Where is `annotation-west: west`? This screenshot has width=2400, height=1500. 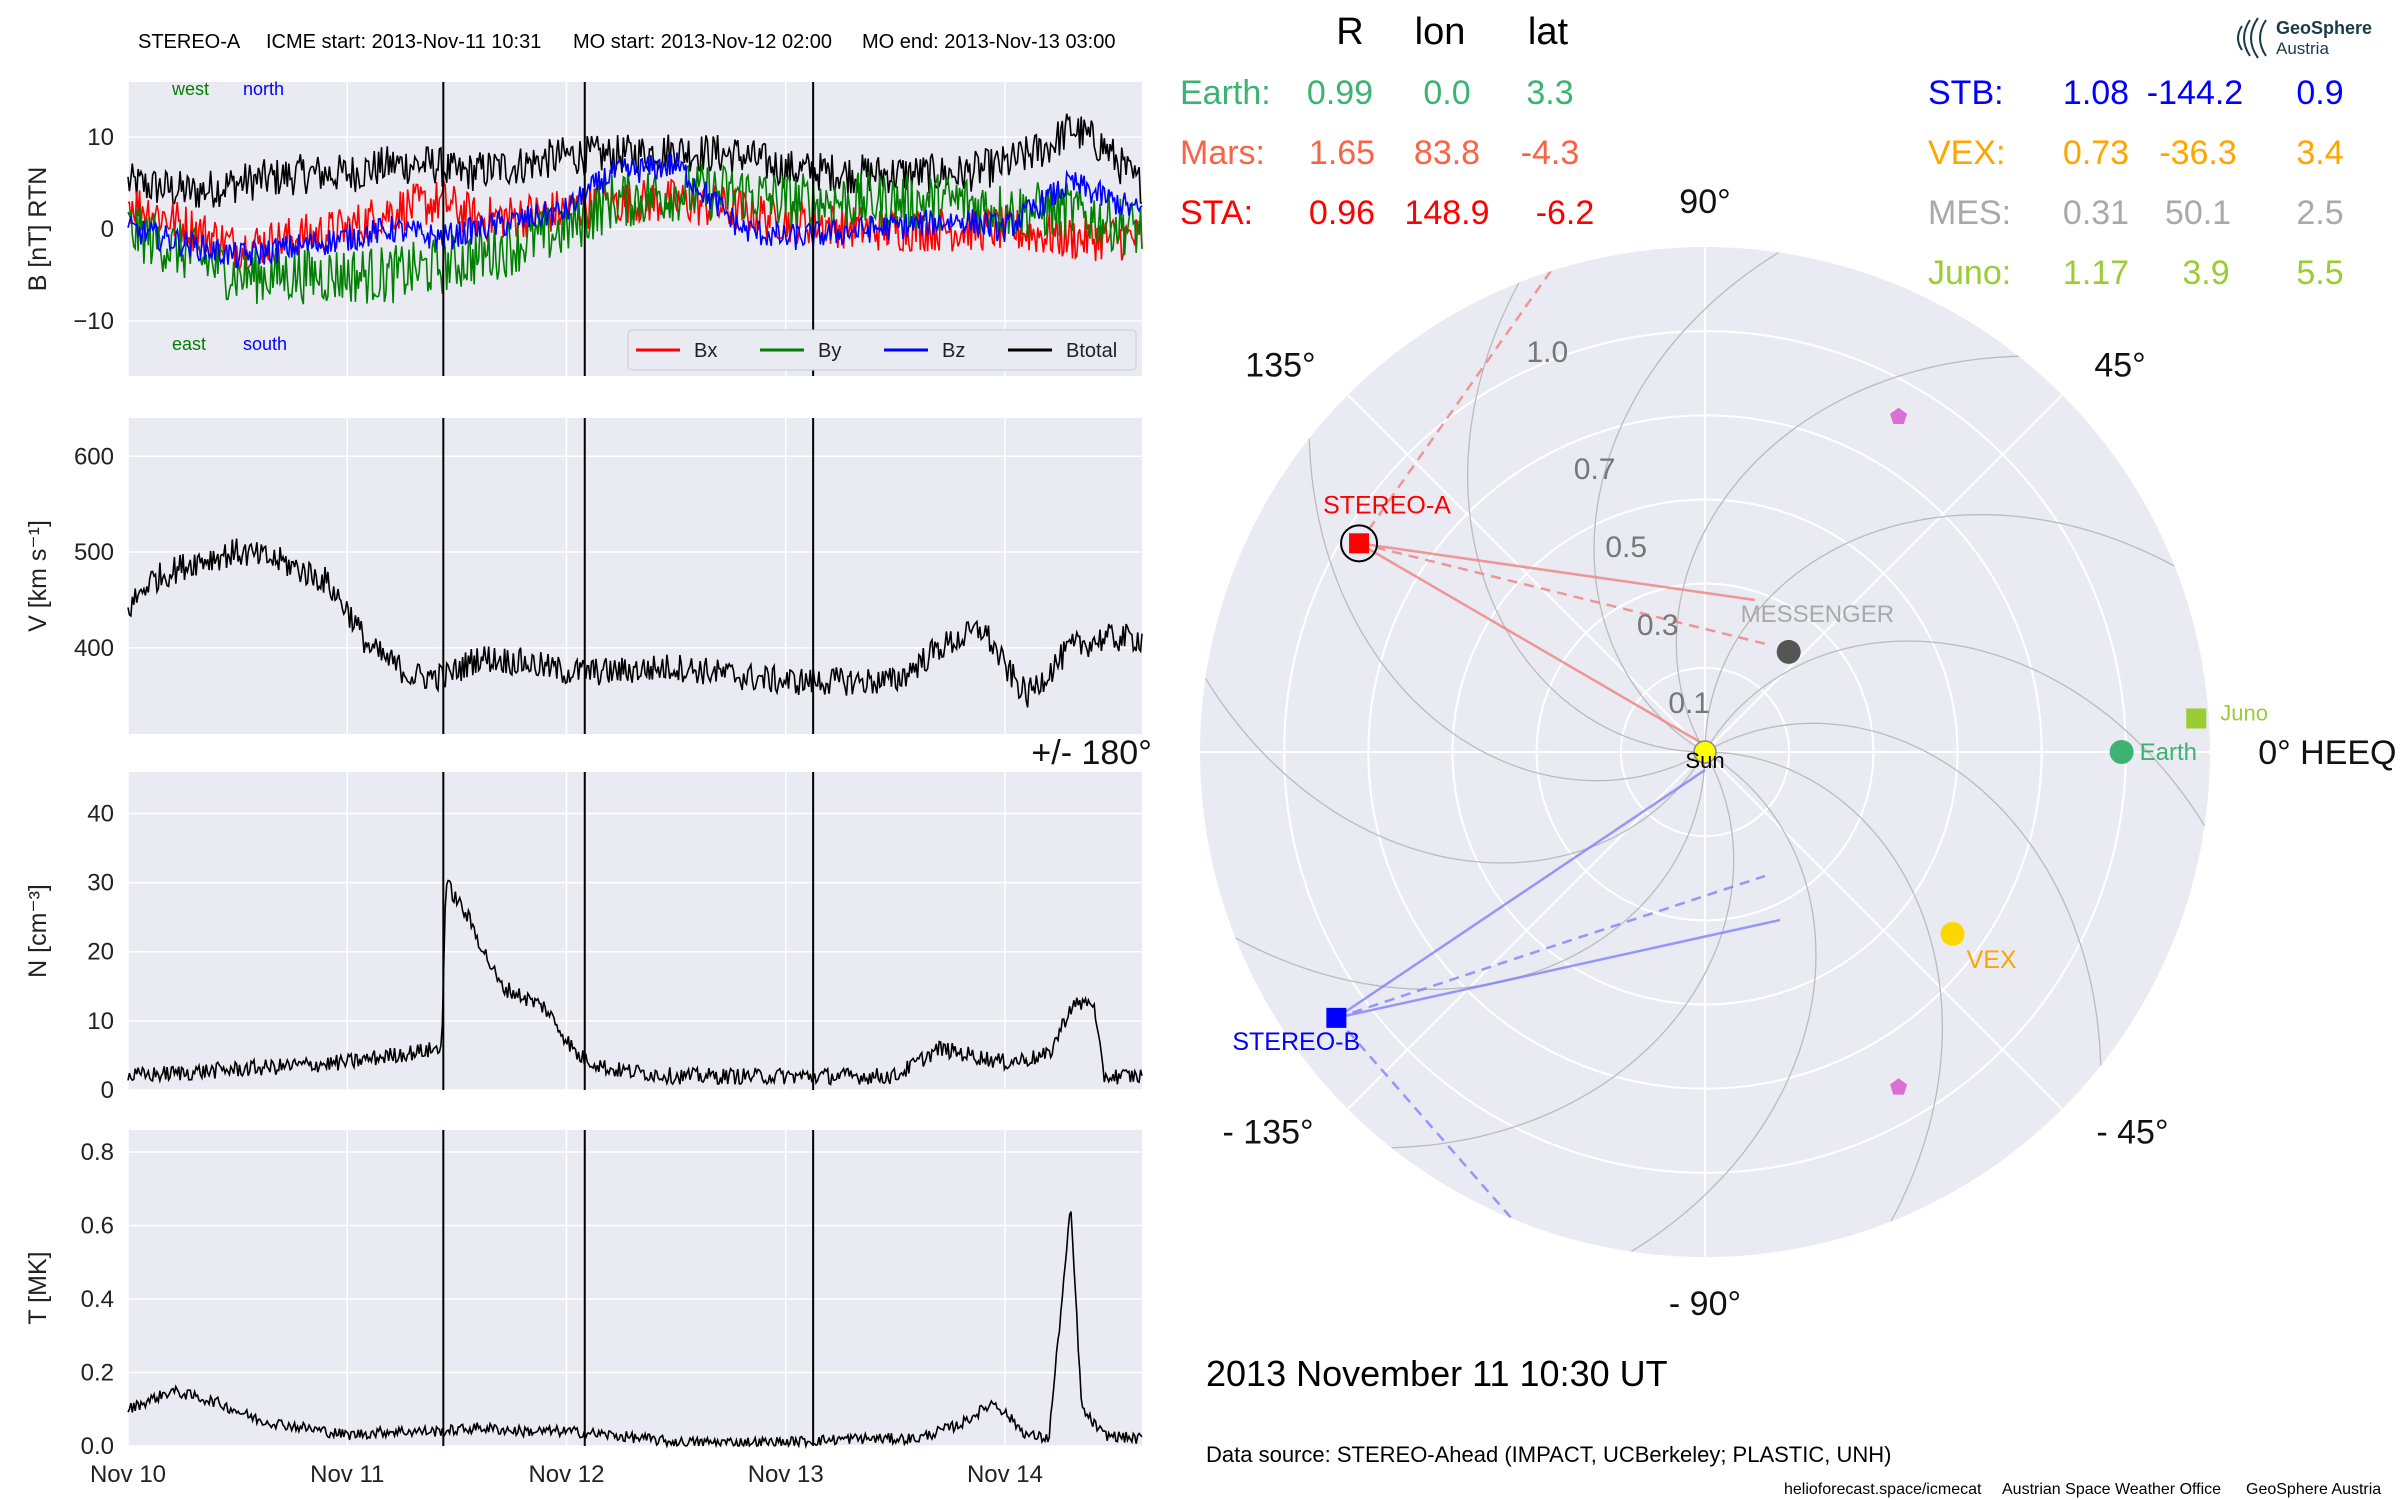 annotation-west: west is located at coordinates (190, 89).